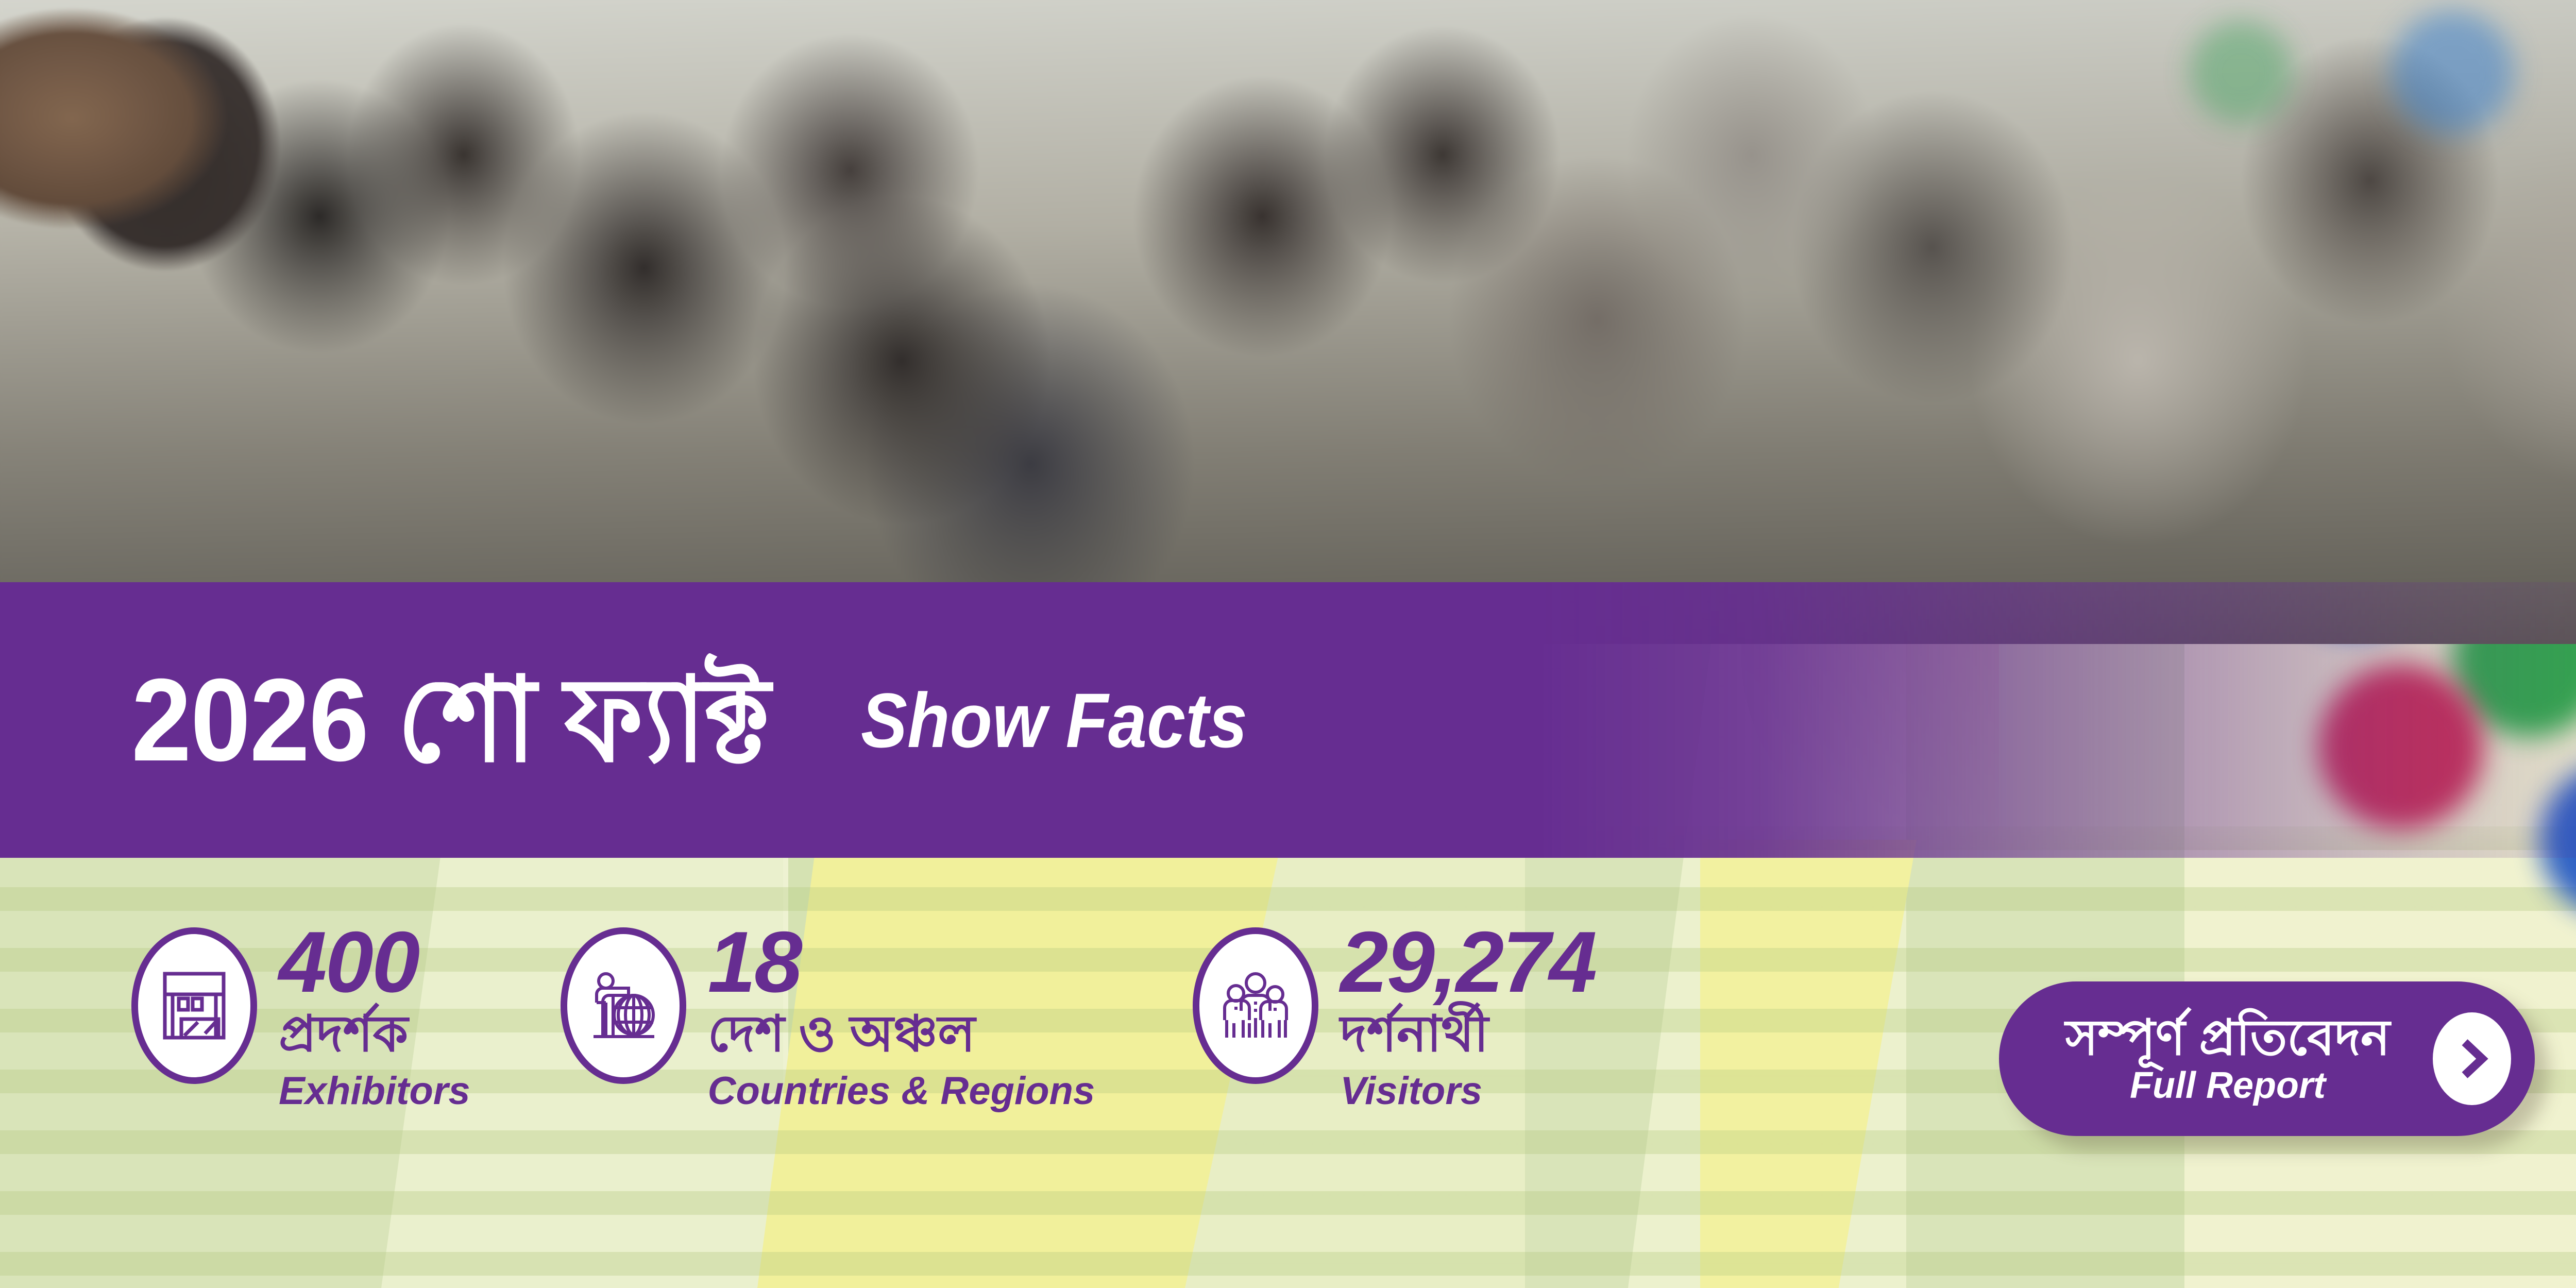  Describe the element at coordinates (2472, 1058) in the screenshot. I see `chevron-right-icon` at that location.